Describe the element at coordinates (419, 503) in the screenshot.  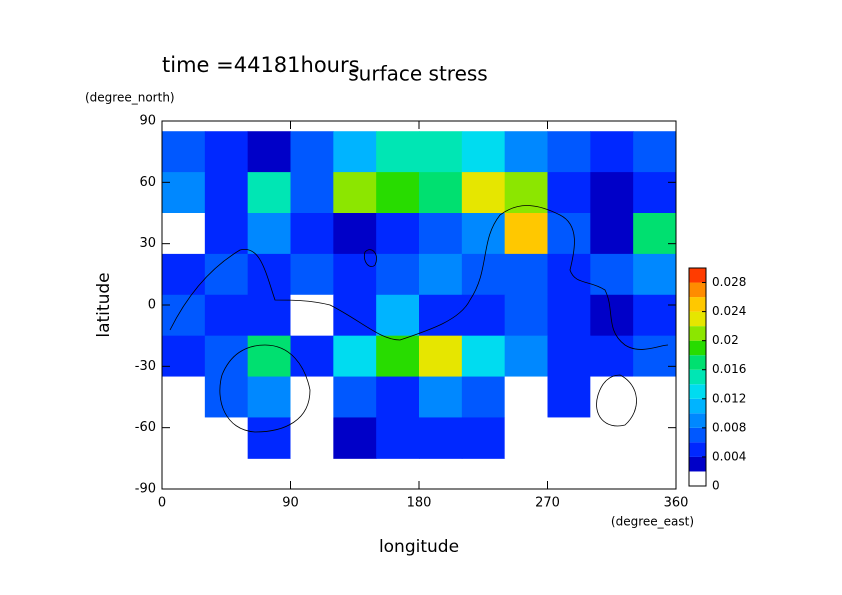
I see `x-tick-label: 180` at that location.